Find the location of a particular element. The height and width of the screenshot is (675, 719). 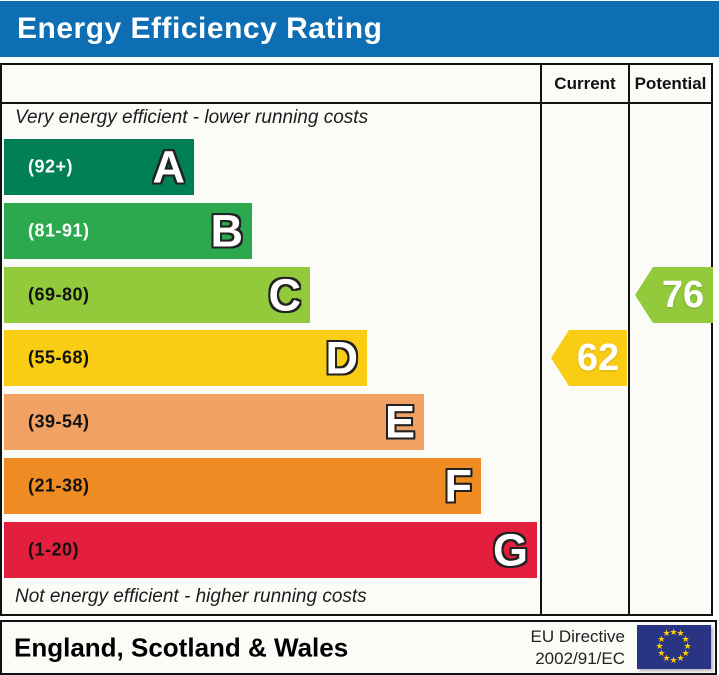

band-letter: G is located at coordinates (510, 550).